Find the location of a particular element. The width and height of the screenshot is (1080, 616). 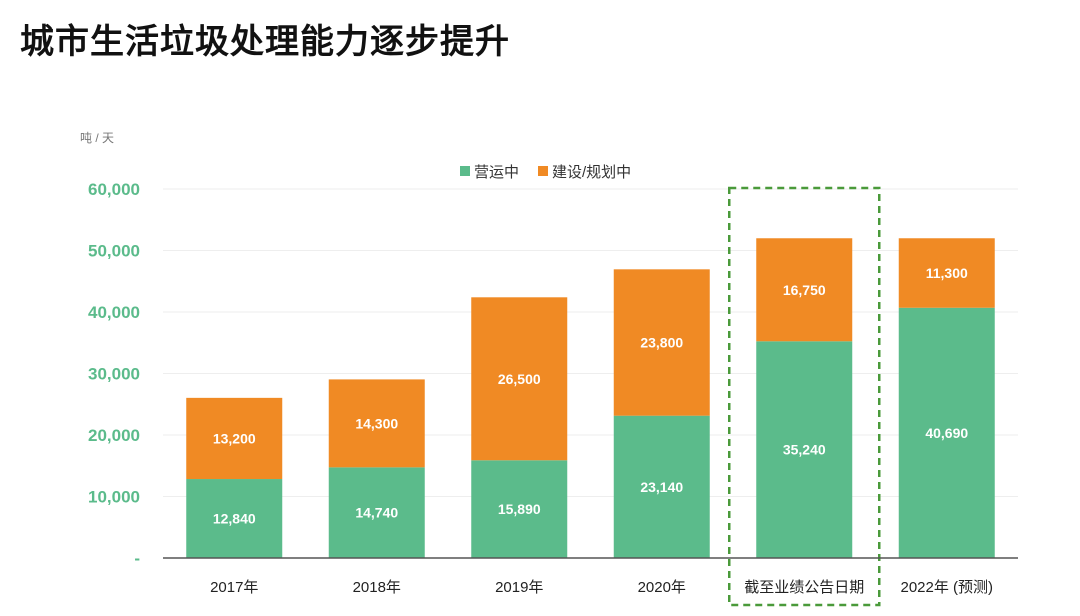

x-tick-label: 截至业绩公告日期 is located at coordinates (804, 587).